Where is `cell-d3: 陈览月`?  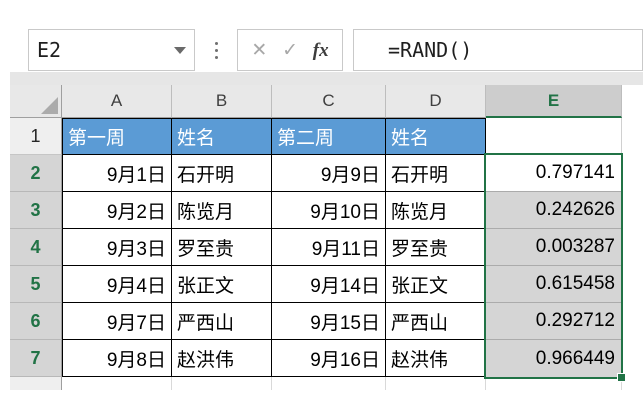
cell-d3: 陈览月 is located at coordinates (436, 210).